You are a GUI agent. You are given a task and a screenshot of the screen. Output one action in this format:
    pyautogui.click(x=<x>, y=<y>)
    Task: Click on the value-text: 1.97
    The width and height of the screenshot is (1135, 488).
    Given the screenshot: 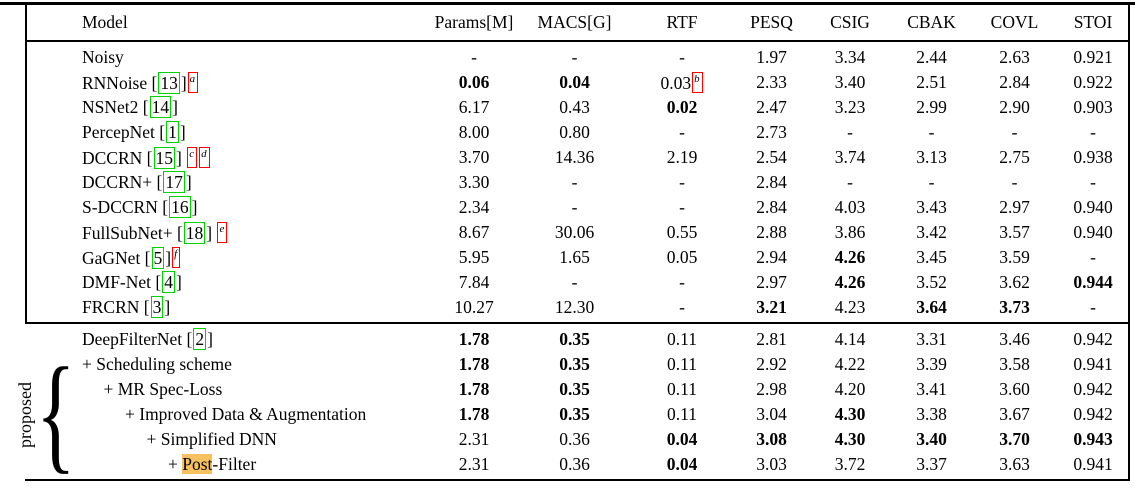 What is the action you would take?
    pyautogui.click(x=771, y=57)
    